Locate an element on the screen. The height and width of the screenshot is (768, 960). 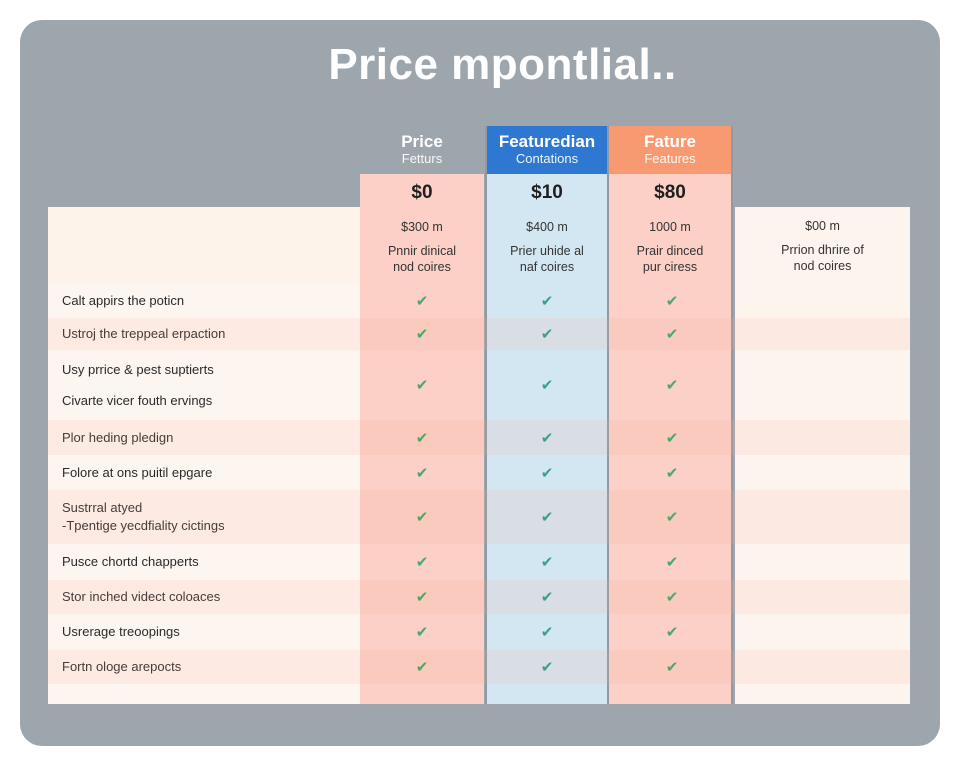
feature-label-header is located at coordinates (204, 245).